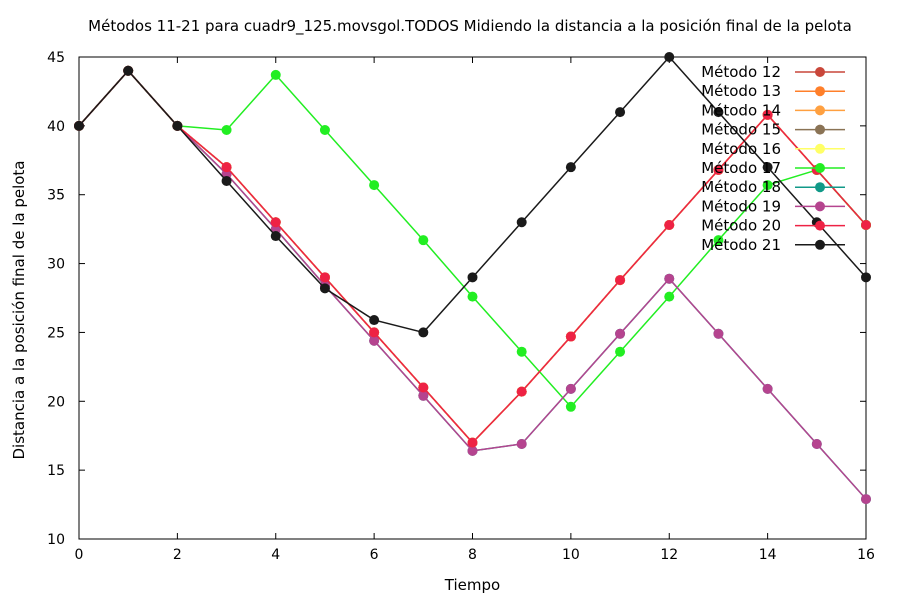 This screenshot has width=900, height=600. What do you see at coordinates (374, 555) in the screenshot?
I see `x-tick-label: 6` at bounding box center [374, 555].